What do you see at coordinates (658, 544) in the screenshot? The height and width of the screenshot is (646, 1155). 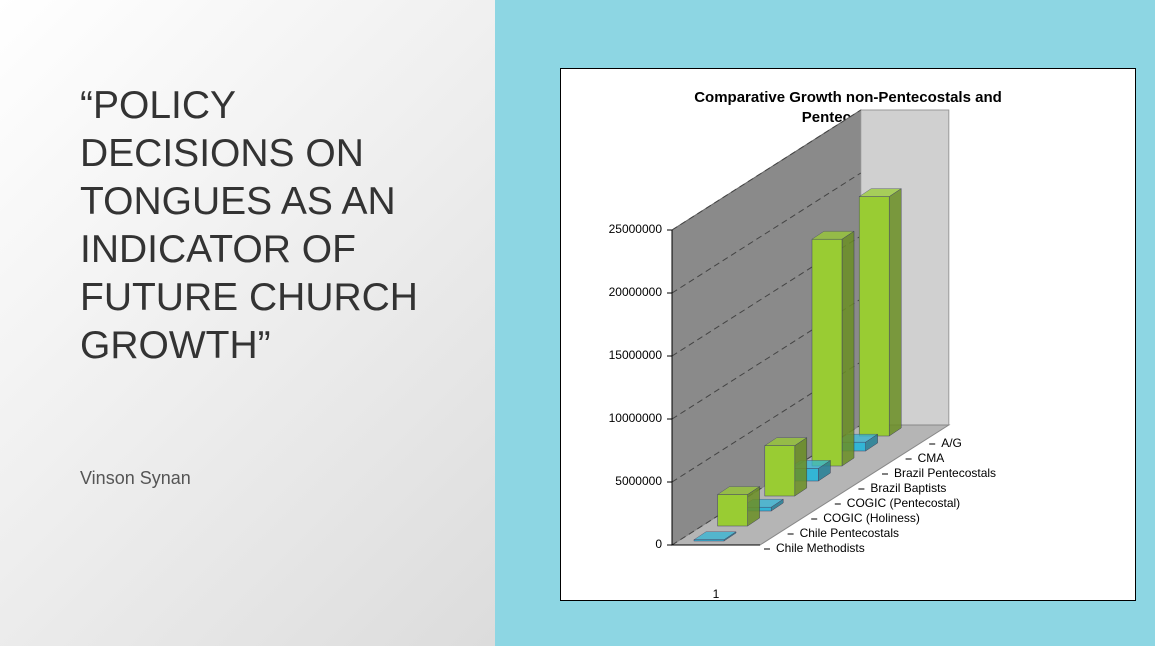 I see `y-tick-label: 0` at bounding box center [658, 544].